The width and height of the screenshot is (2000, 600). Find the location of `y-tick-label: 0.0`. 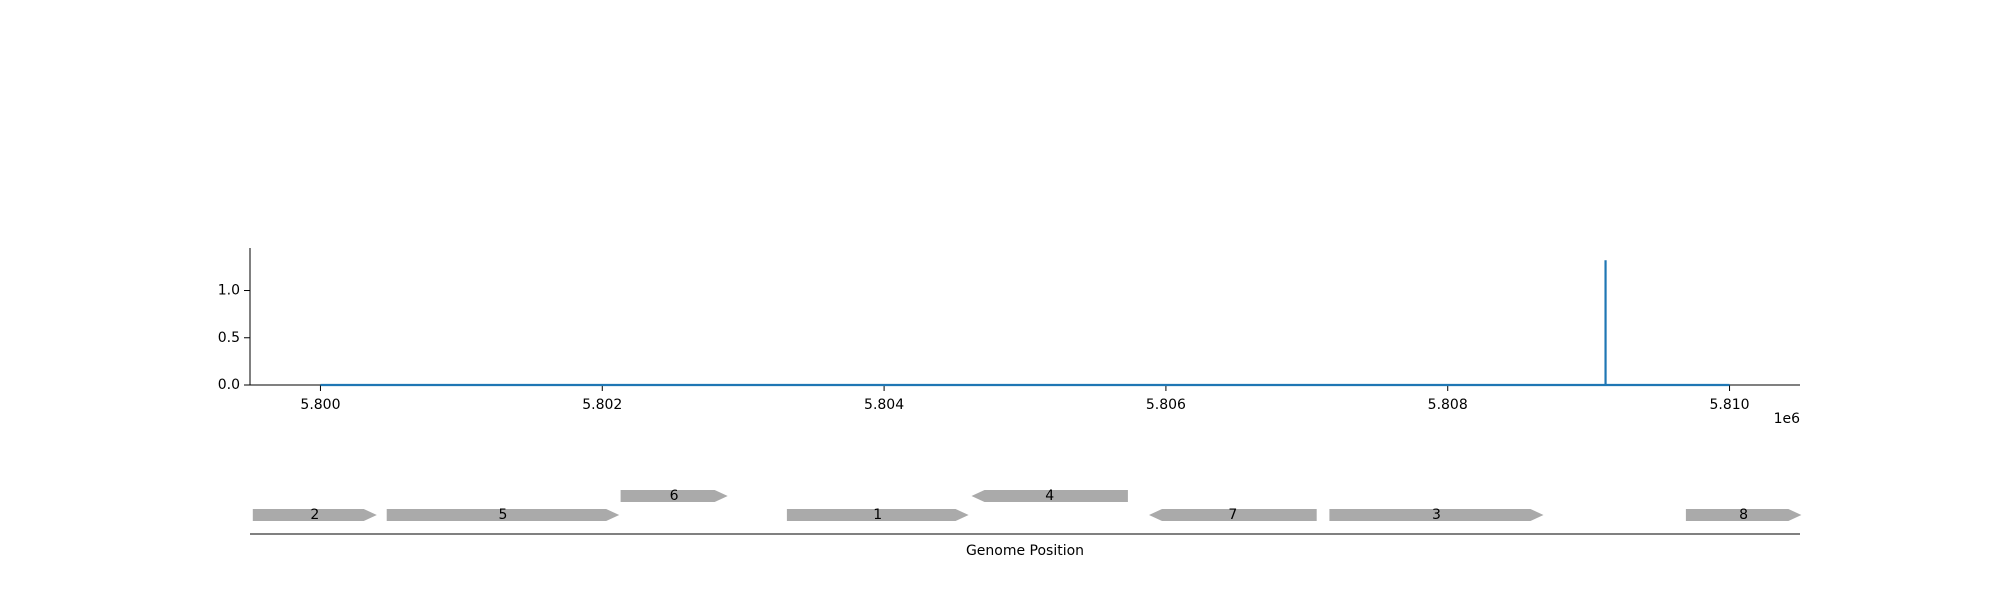

y-tick-label: 0.0 is located at coordinates (229, 385).